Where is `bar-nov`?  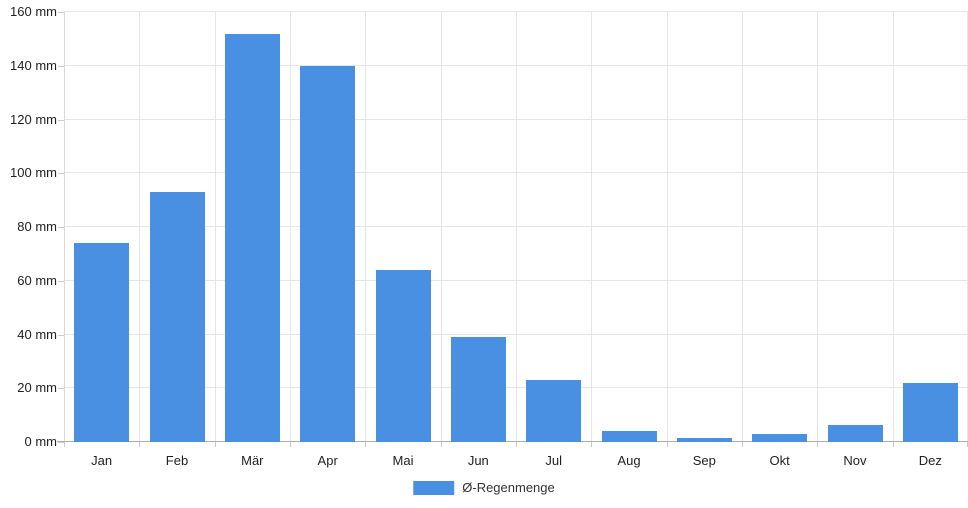 bar-nov is located at coordinates (855, 433).